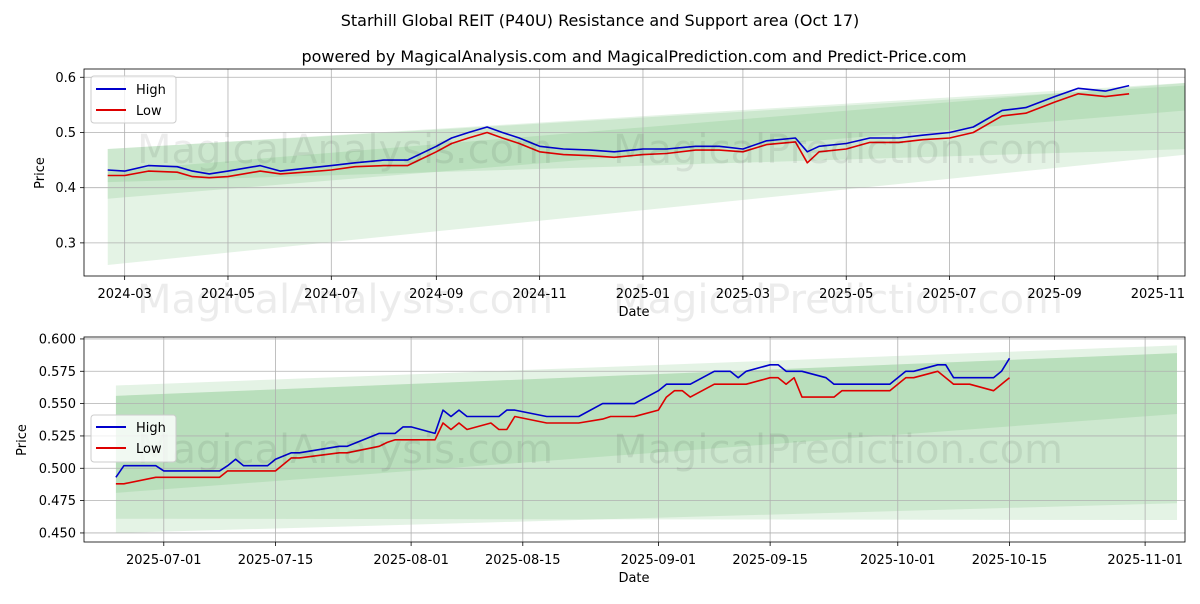 Image resolution: width=1200 pixels, height=604 pixels. Describe the element at coordinates (65, 133) in the screenshot. I see `top-chart-y-tick-label: 0.5` at that location.